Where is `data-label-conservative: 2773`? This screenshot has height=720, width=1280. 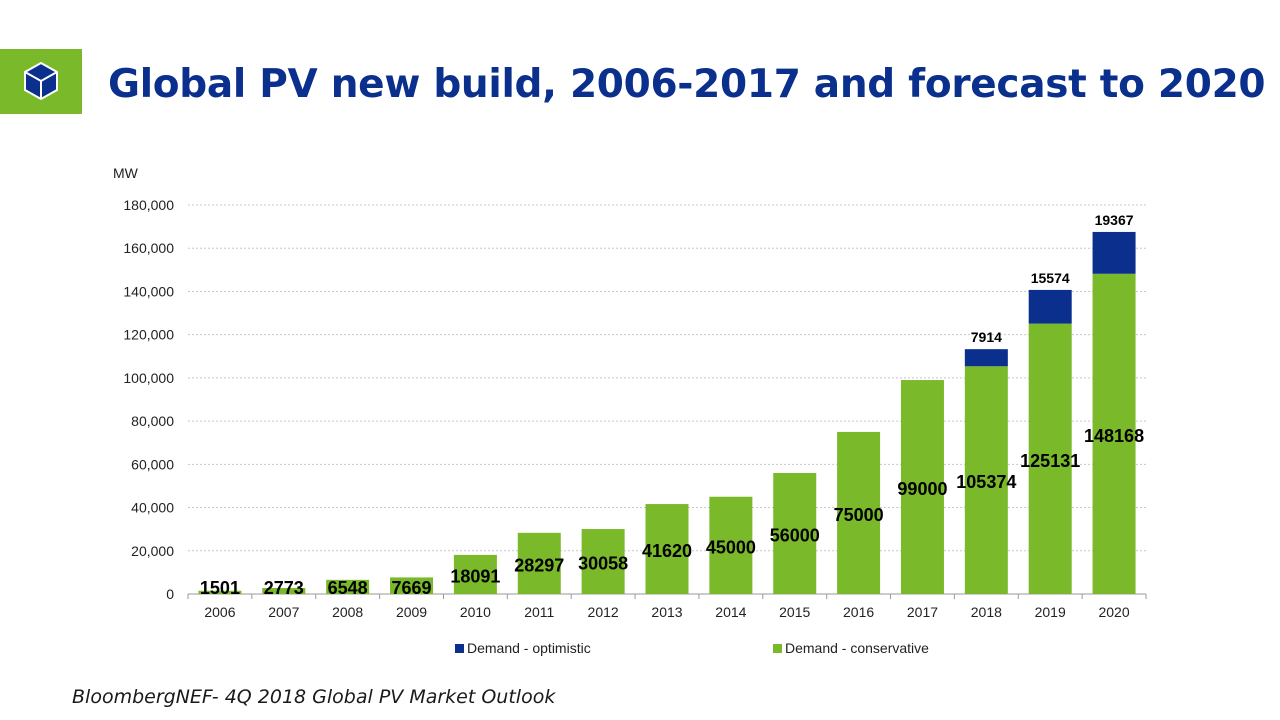 data-label-conservative: 2773 is located at coordinates (284, 588).